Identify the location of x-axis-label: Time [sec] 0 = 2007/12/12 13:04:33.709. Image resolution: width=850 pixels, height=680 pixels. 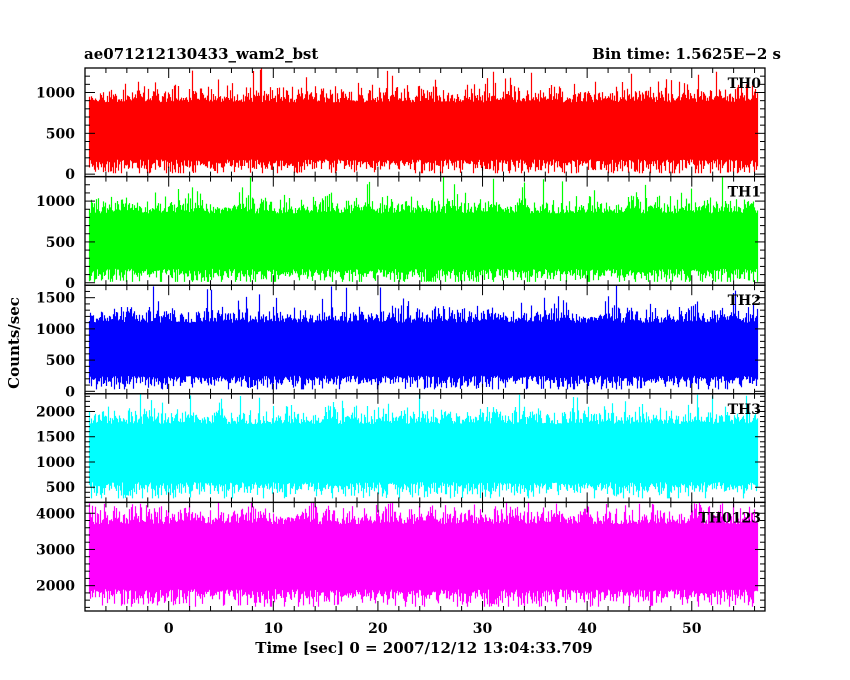
(423, 648).